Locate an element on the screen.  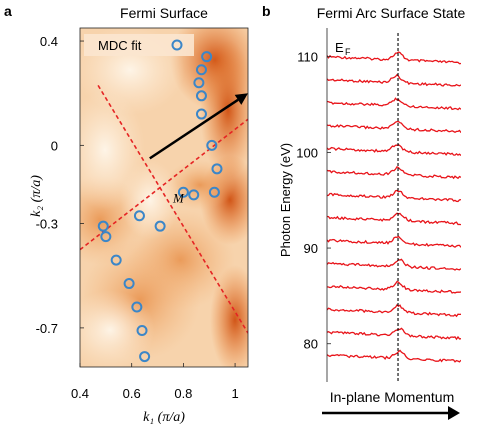
arrow-head is located at coordinates (241, 99).